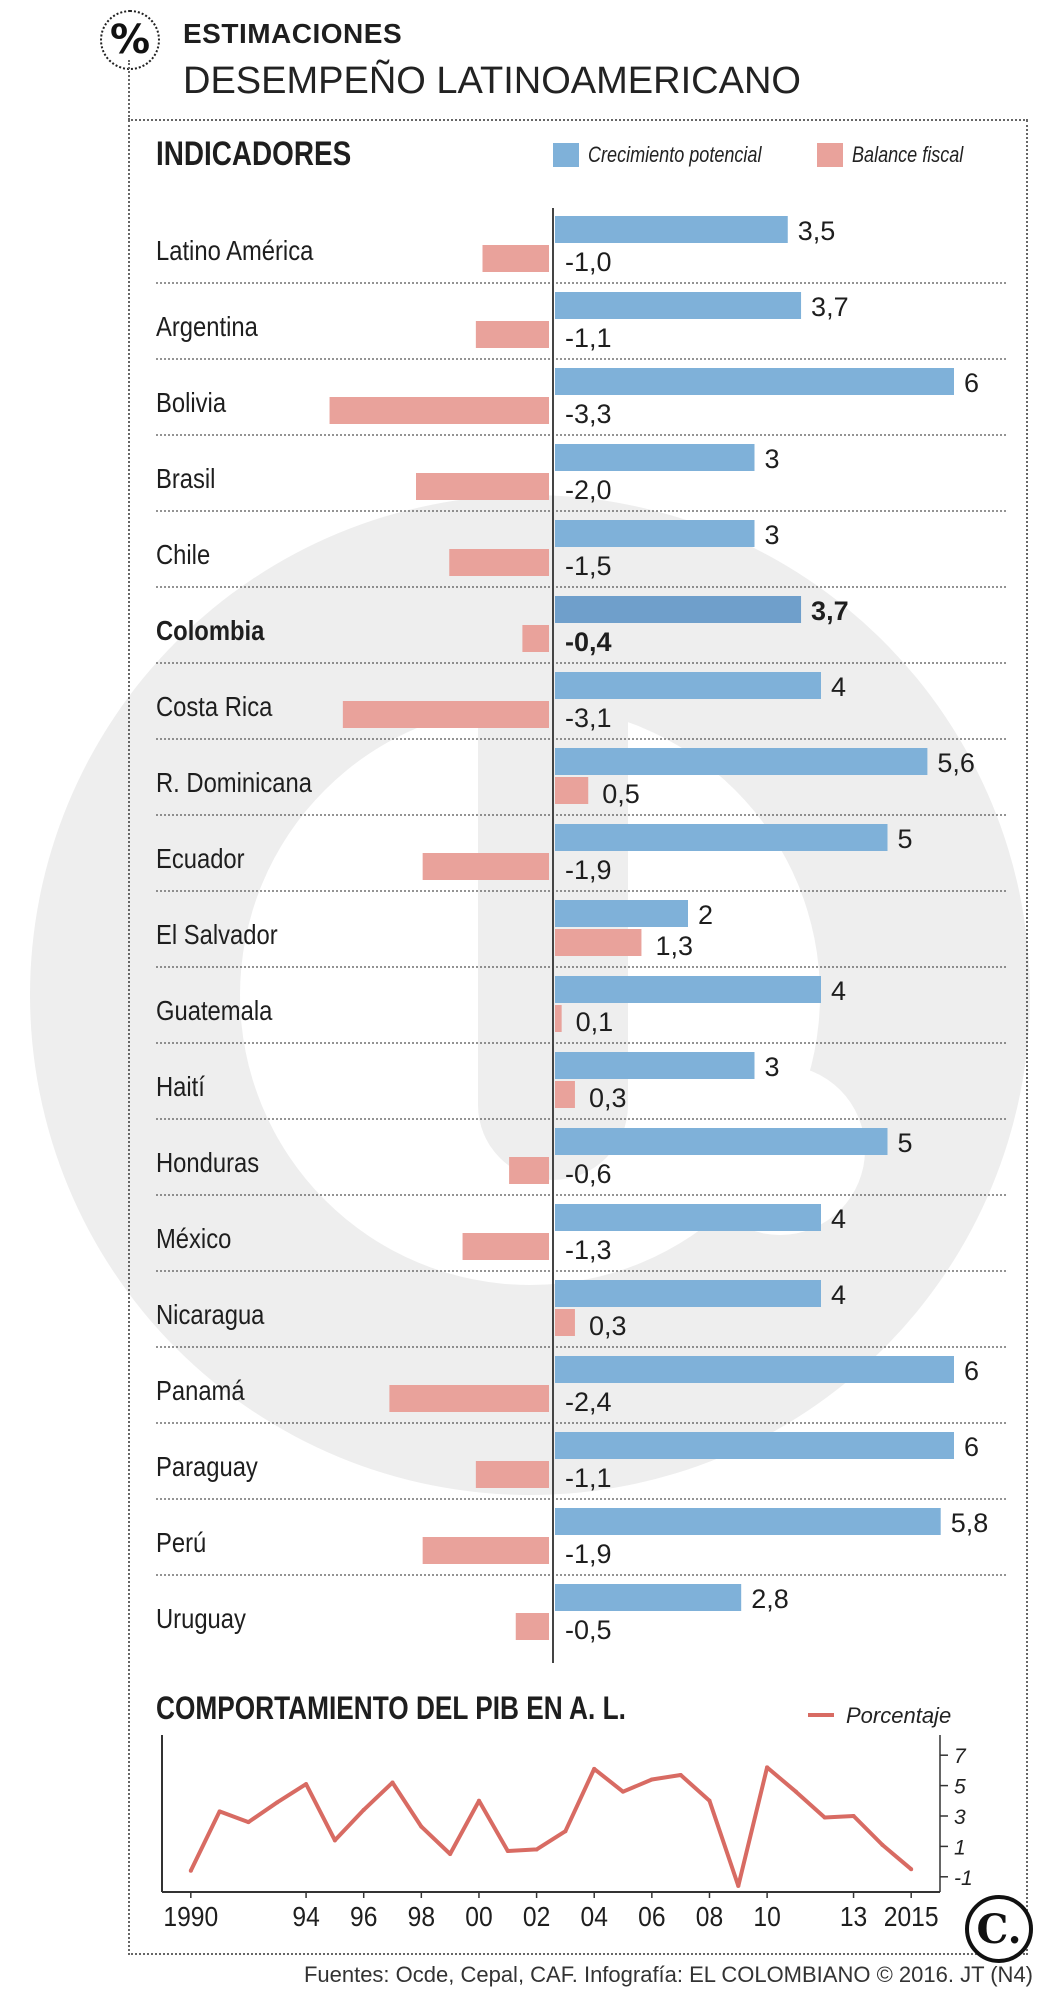  What do you see at coordinates (210, 630) in the screenshot?
I see `category-label: Colombia` at bounding box center [210, 630].